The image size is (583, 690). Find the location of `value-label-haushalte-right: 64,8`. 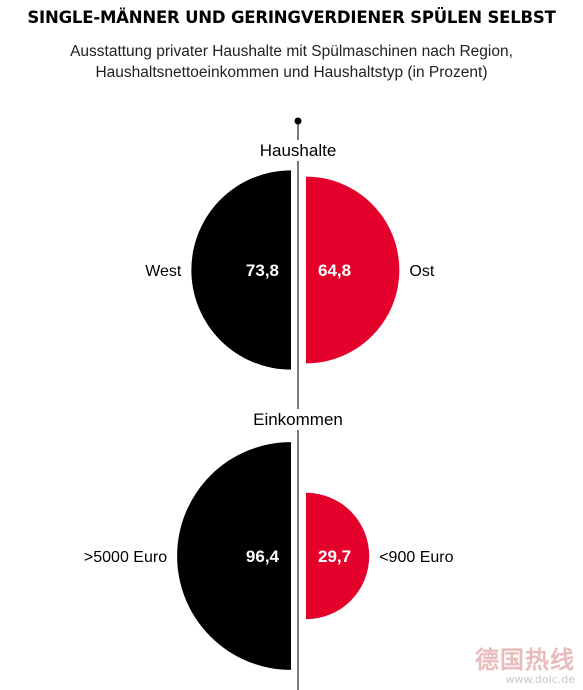

value-label-haushalte-right: 64,8 is located at coordinates (334, 270).